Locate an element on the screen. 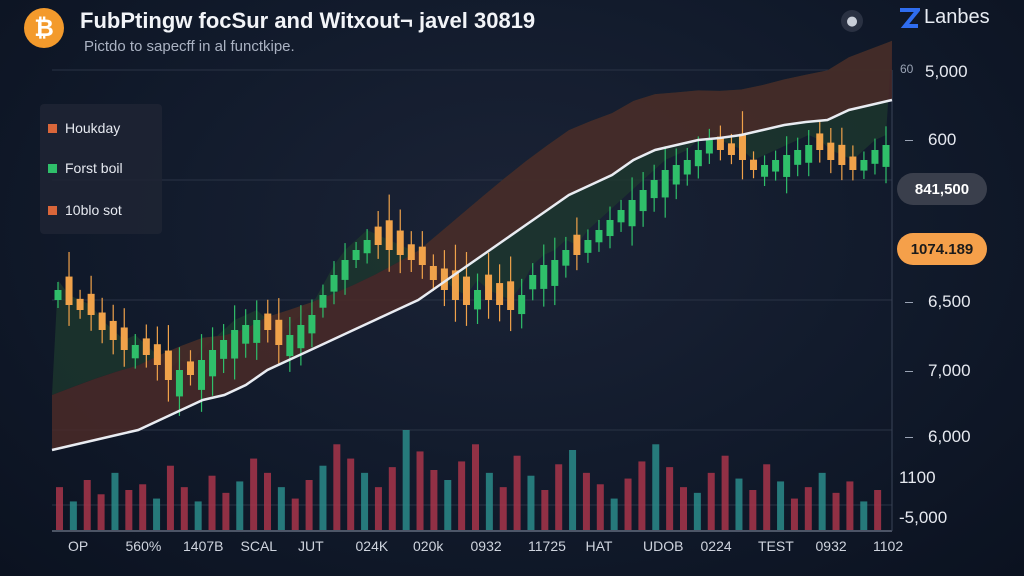  y-axis-label: 600 is located at coordinates (942, 139).